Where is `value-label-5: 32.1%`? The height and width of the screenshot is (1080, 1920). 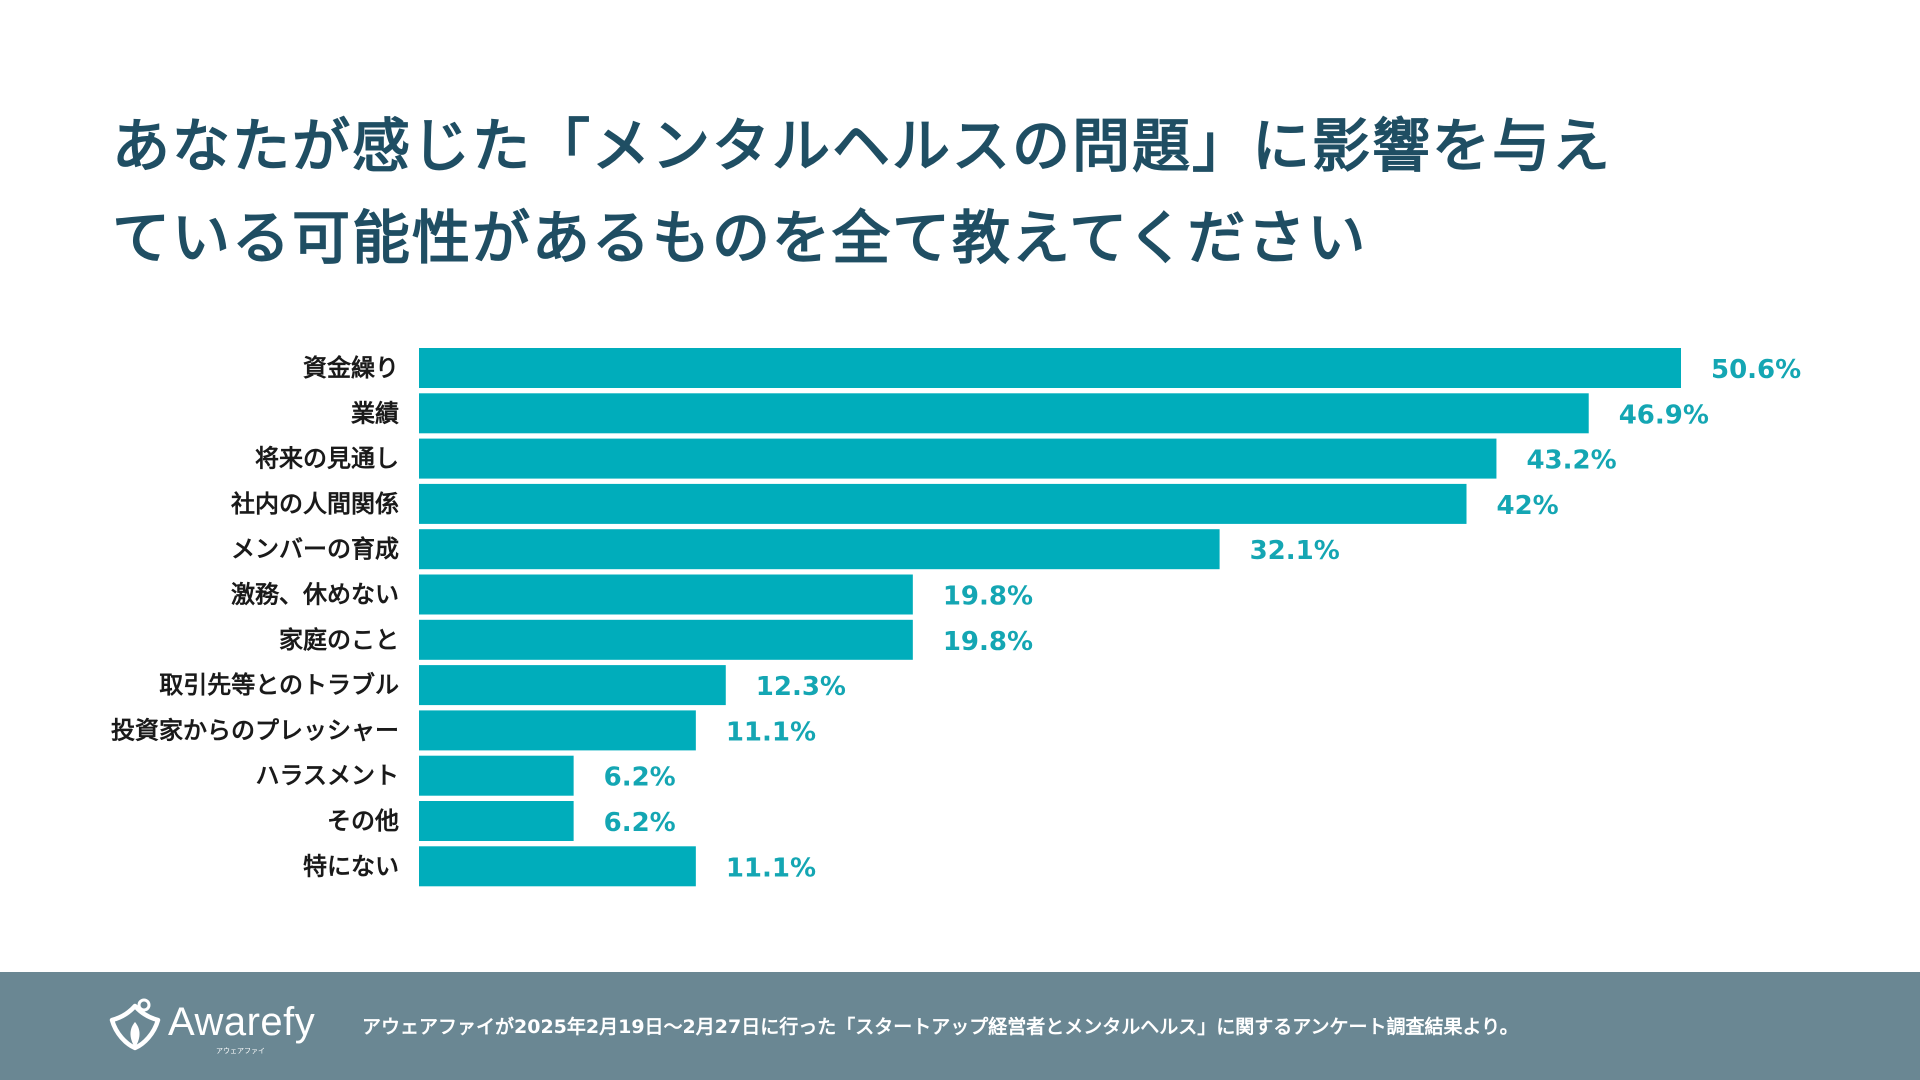 value-label-5: 32.1% is located at coordinates (1295, 551).